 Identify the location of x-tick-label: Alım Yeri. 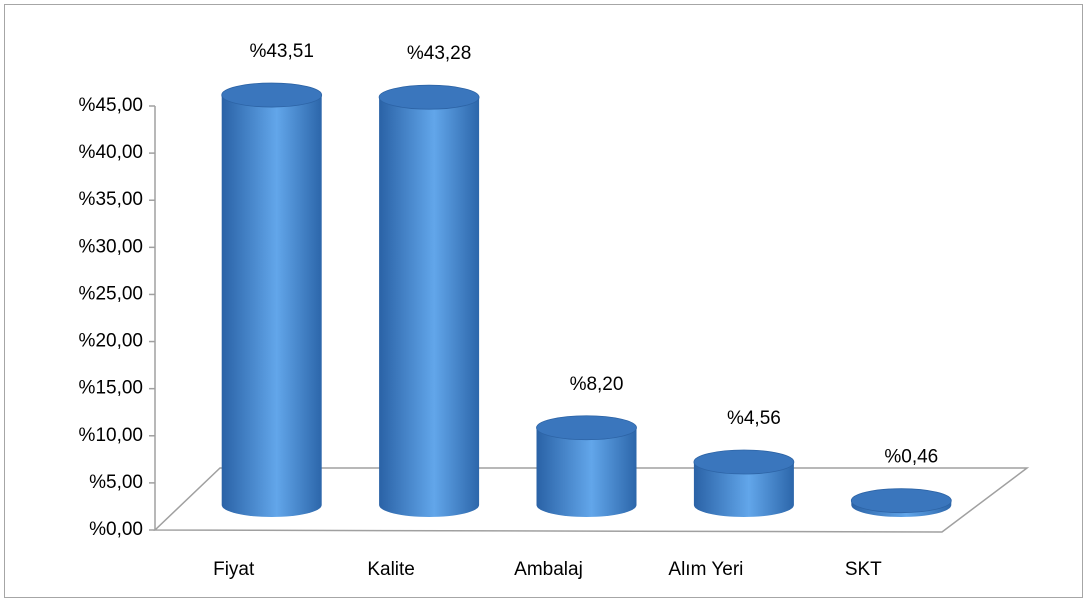
(705, 569).